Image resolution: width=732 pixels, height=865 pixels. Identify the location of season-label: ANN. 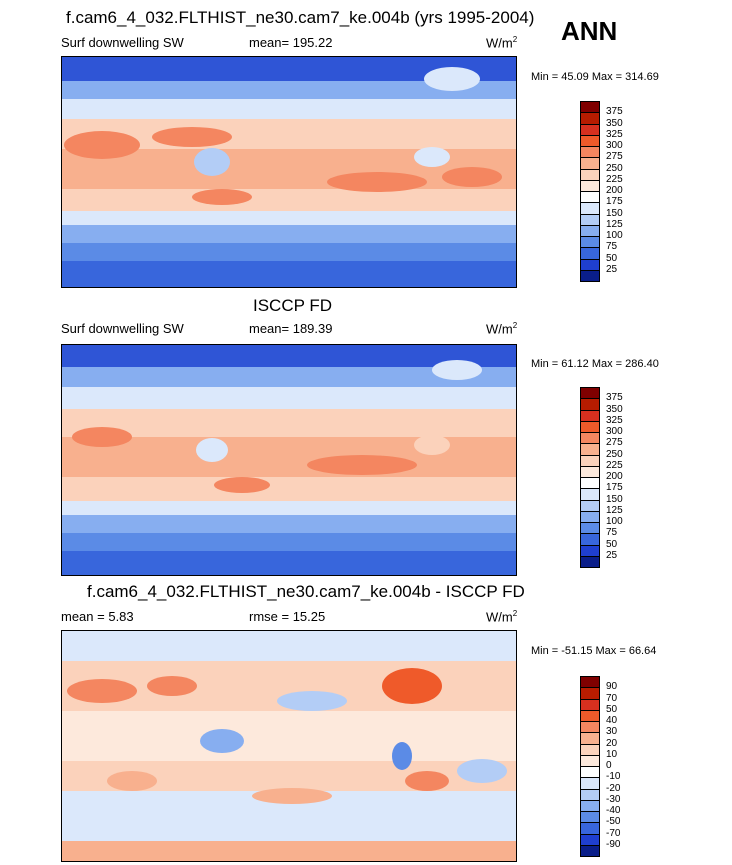
(589, 31).